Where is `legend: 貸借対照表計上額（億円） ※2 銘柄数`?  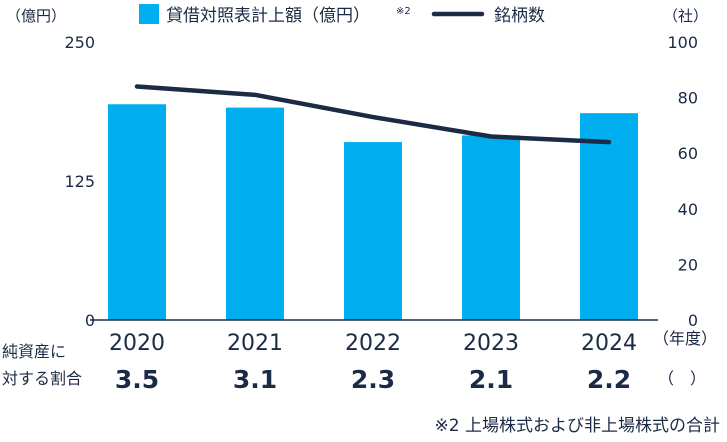 legend: 貸借対照表計上額（億円） ※2 銘柄数 is located at coordinates (342, 15).